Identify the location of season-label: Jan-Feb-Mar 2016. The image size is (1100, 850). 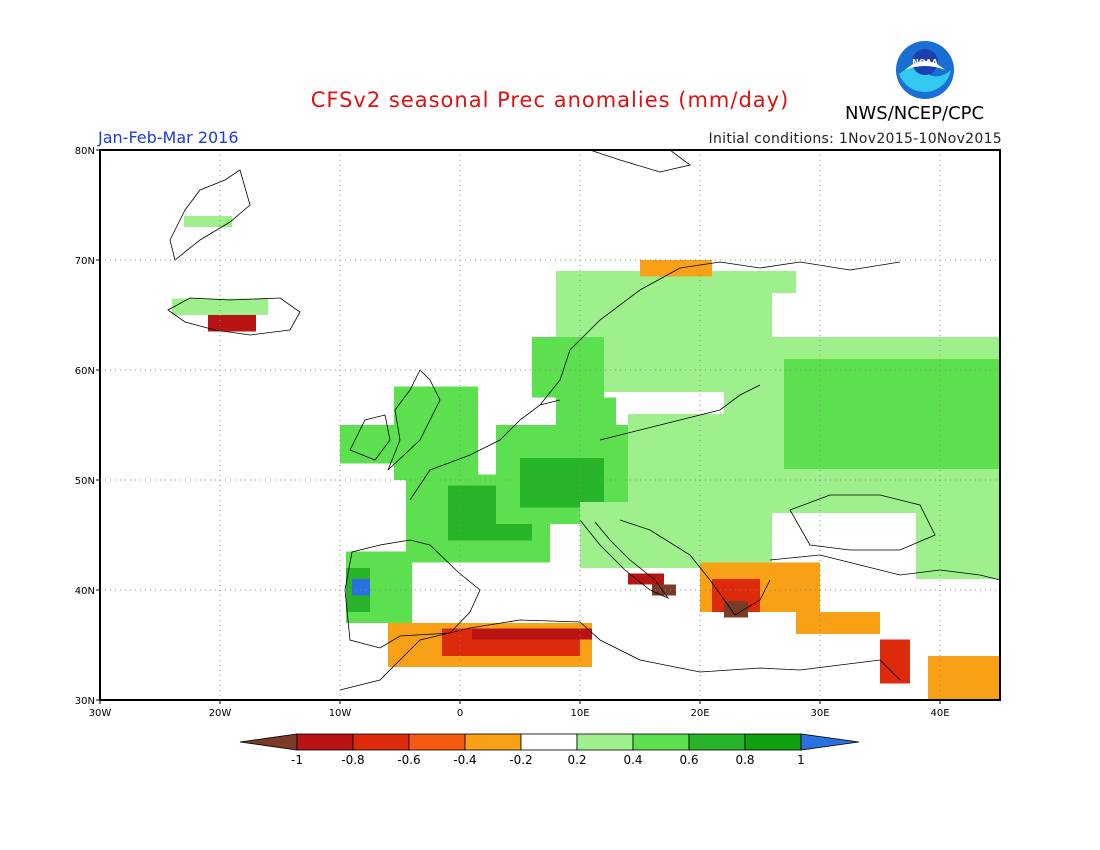
(168, 137).